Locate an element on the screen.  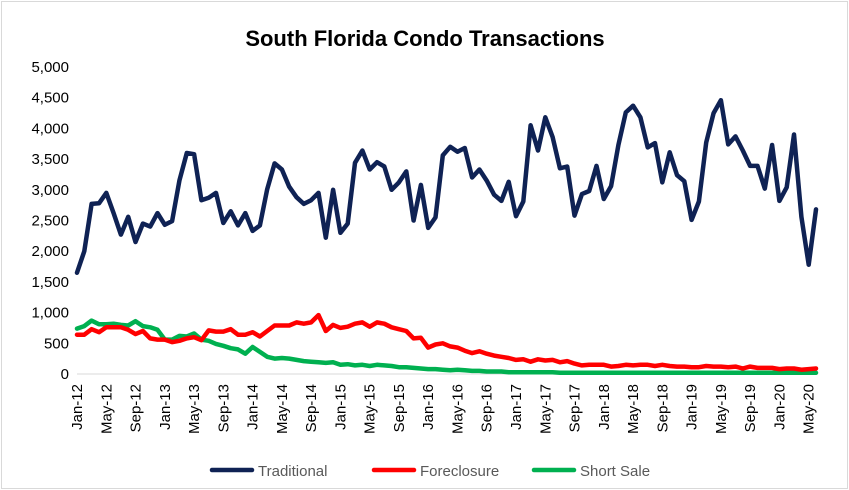
x-tick-label: May-17 is located at coordinates (545, 409).